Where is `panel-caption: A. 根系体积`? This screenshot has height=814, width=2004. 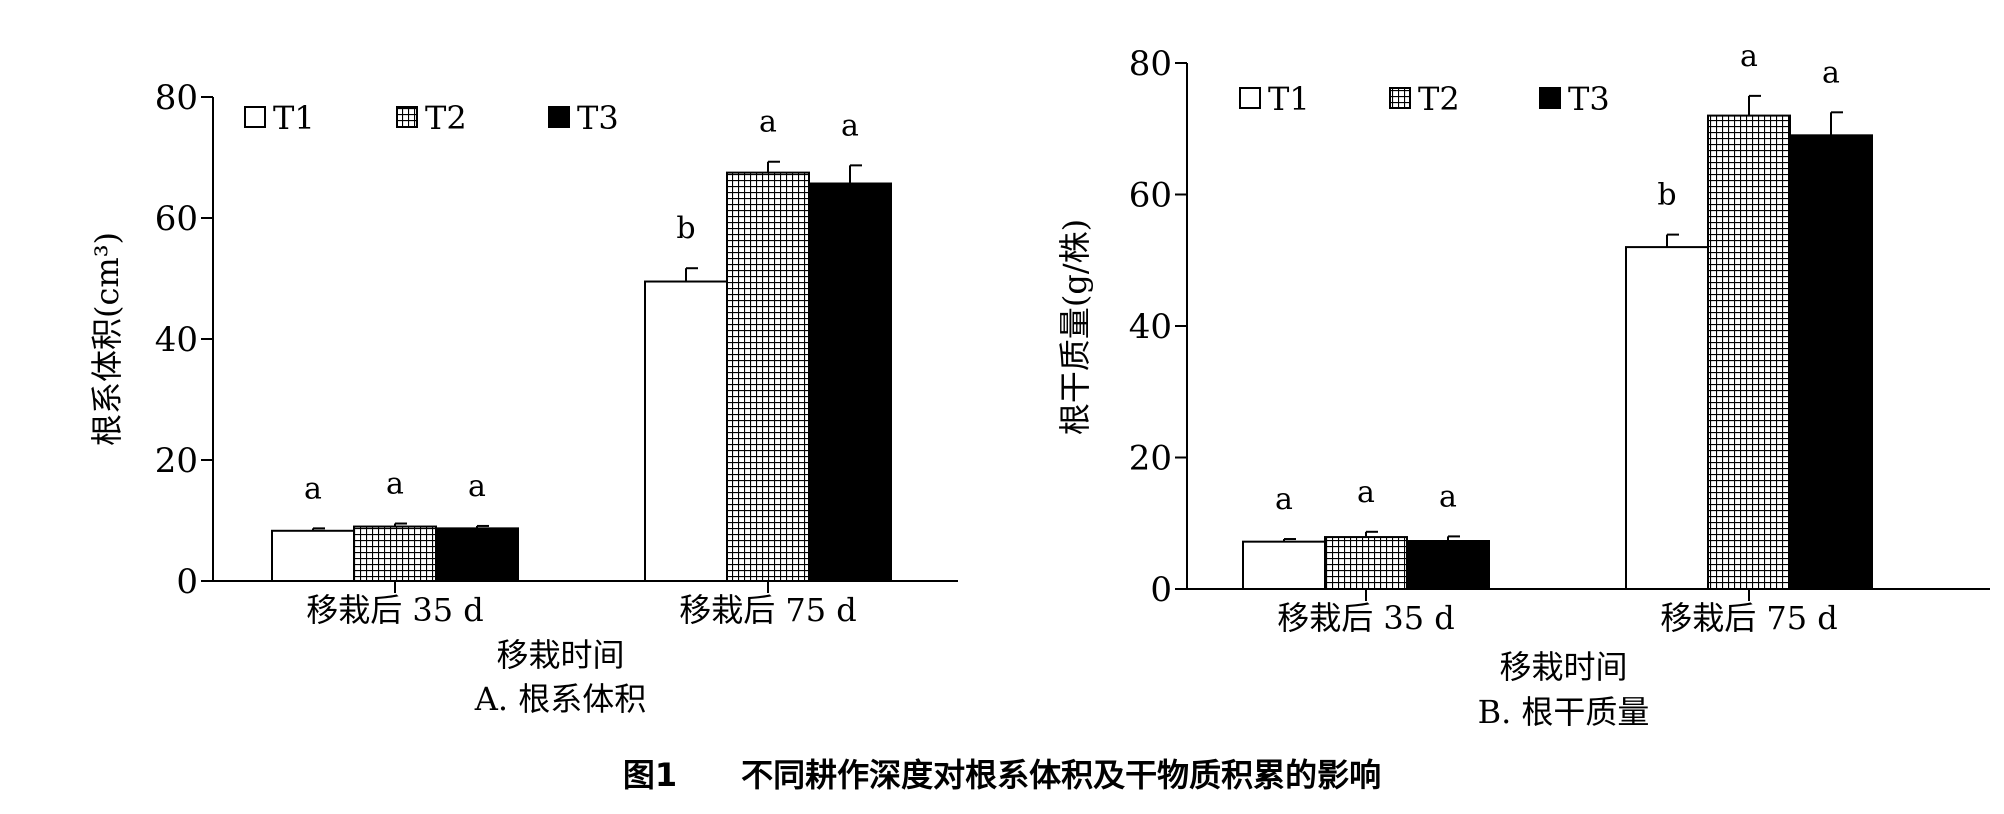 panel-caption: A. 根系体积 is located at coordinates (560, 699).